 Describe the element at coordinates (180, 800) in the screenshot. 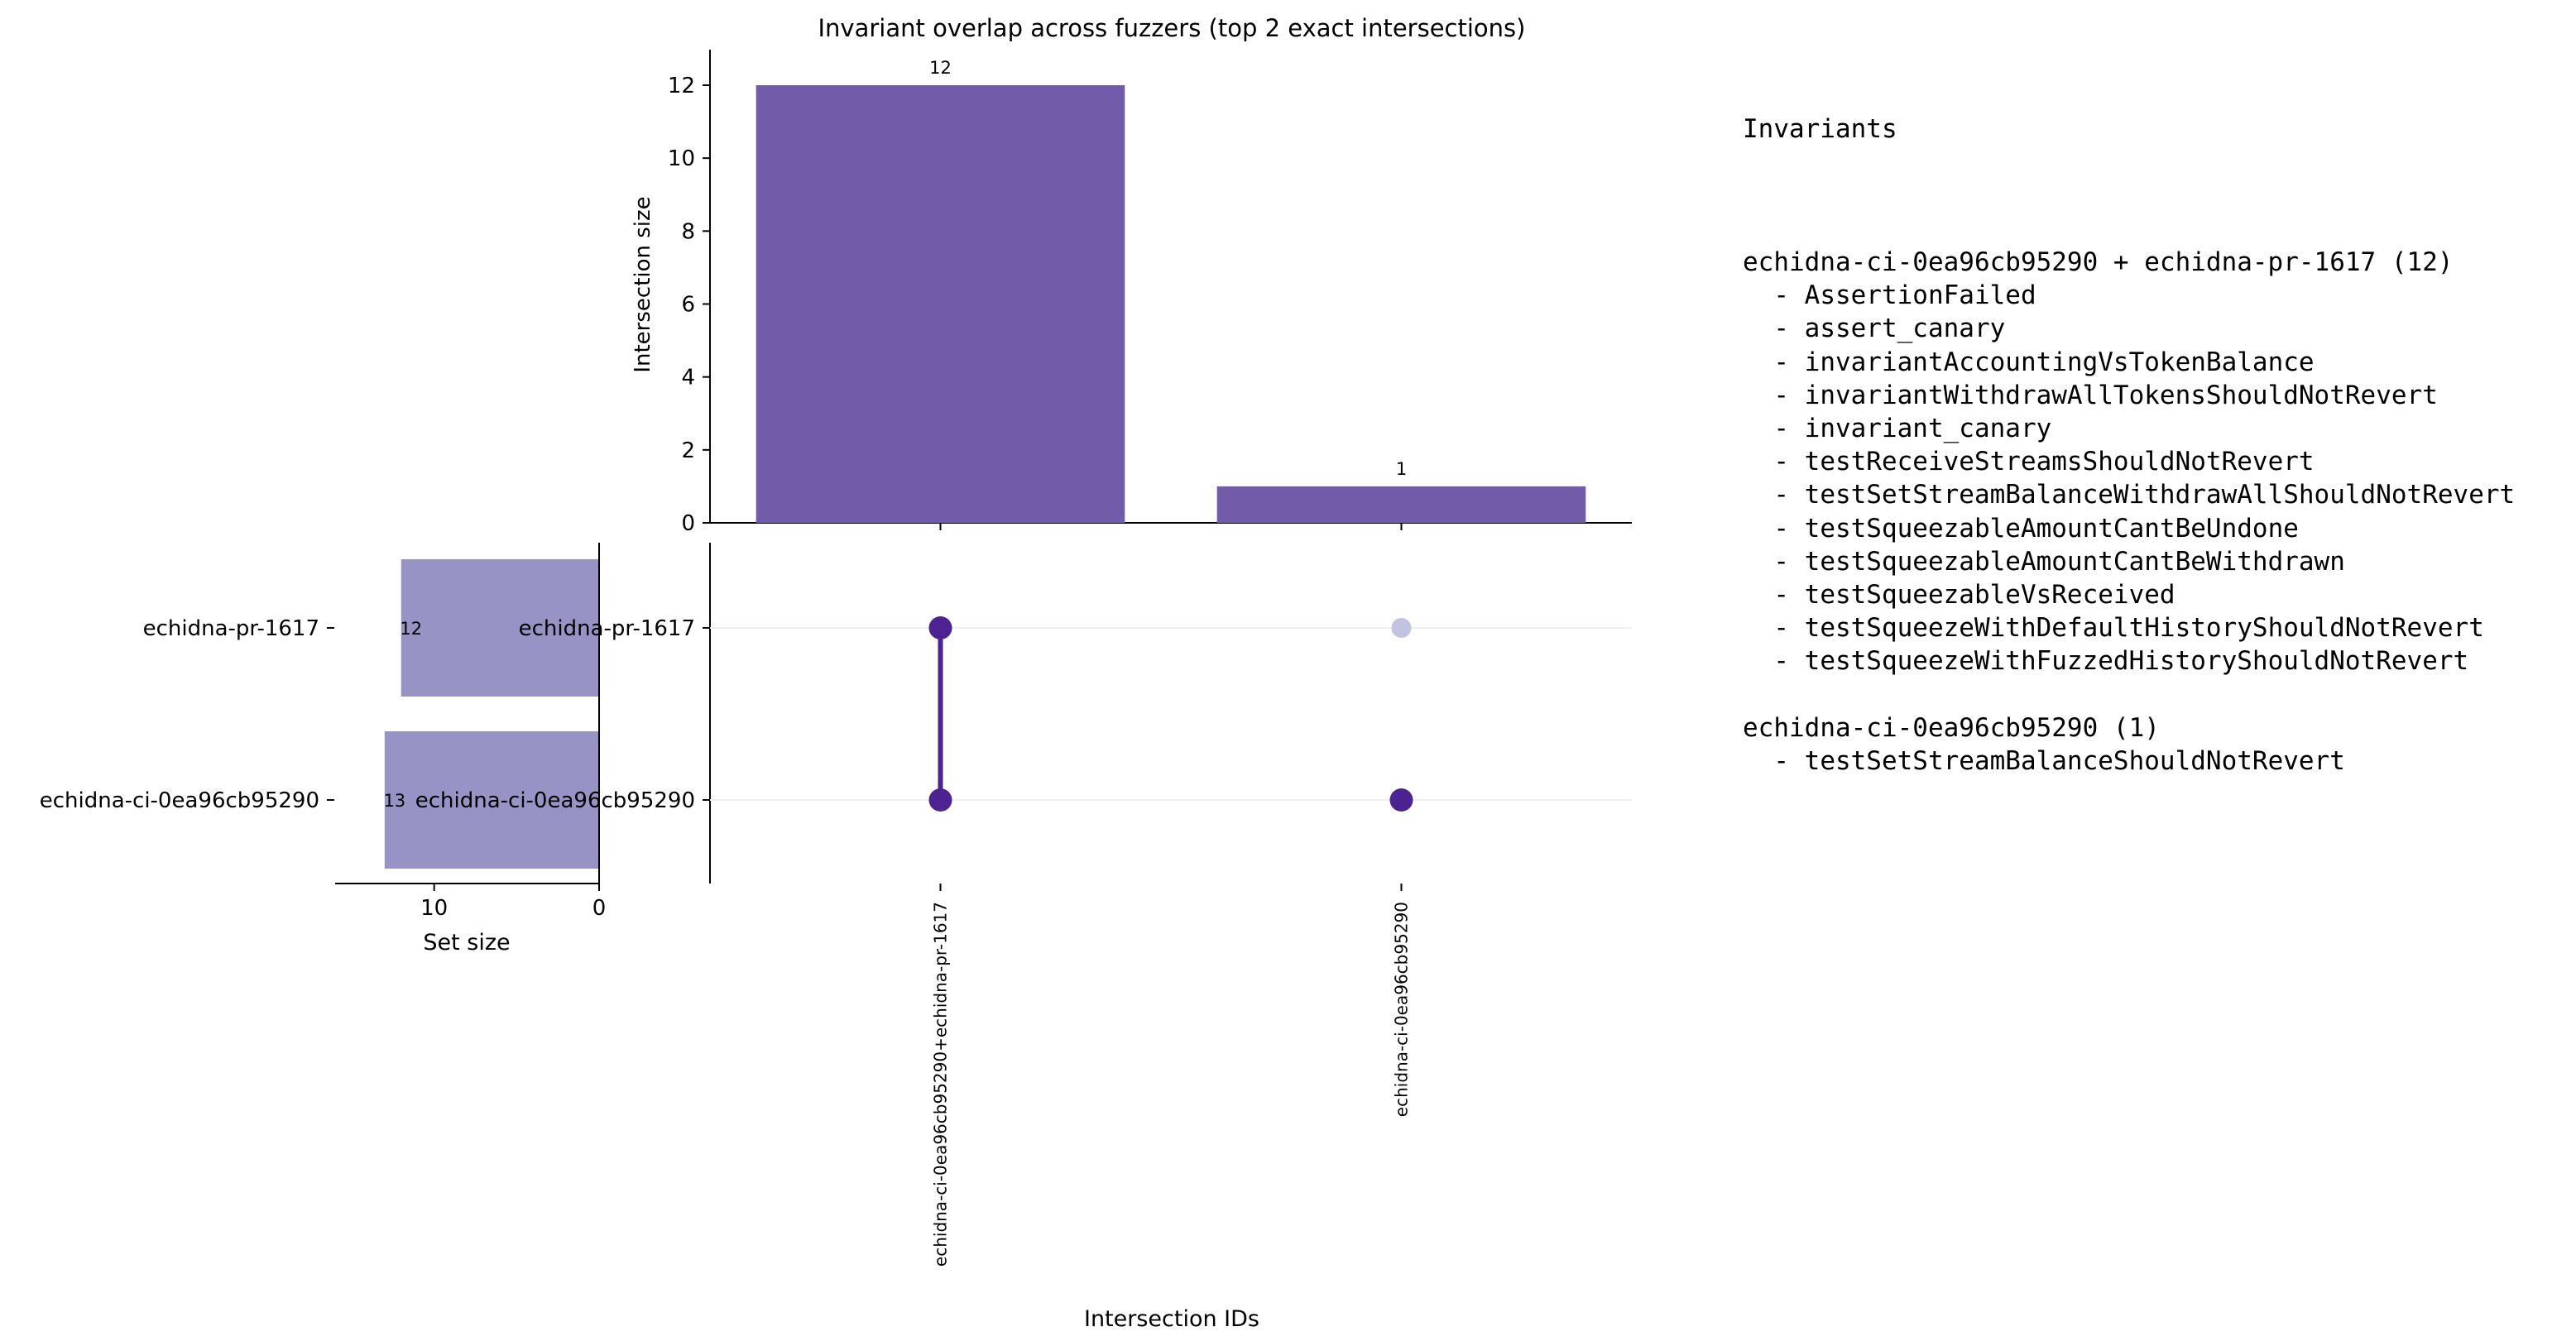

I see `set-label-outer: echidna-ci-0ea96cb95290` at that location.